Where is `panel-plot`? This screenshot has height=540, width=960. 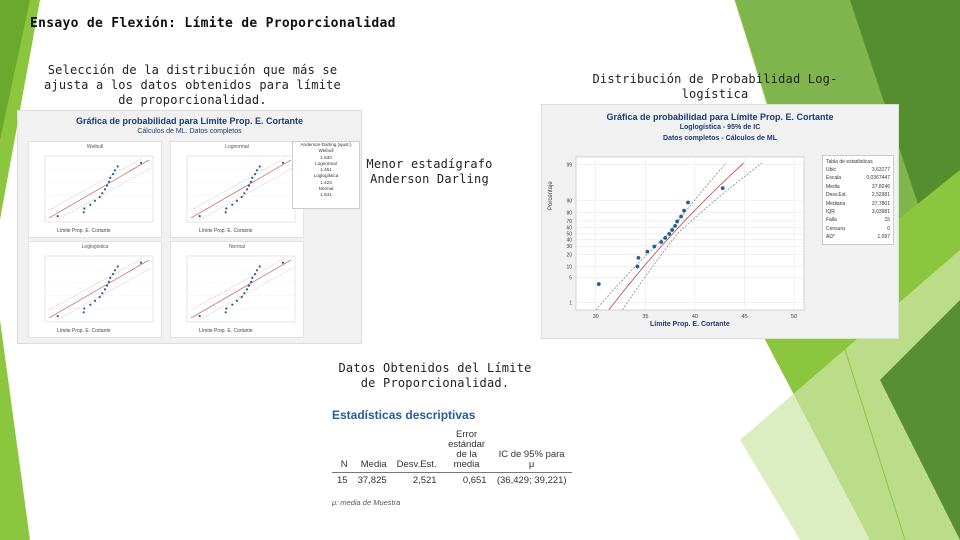 panel-plot is located at coordinates (241, 189).